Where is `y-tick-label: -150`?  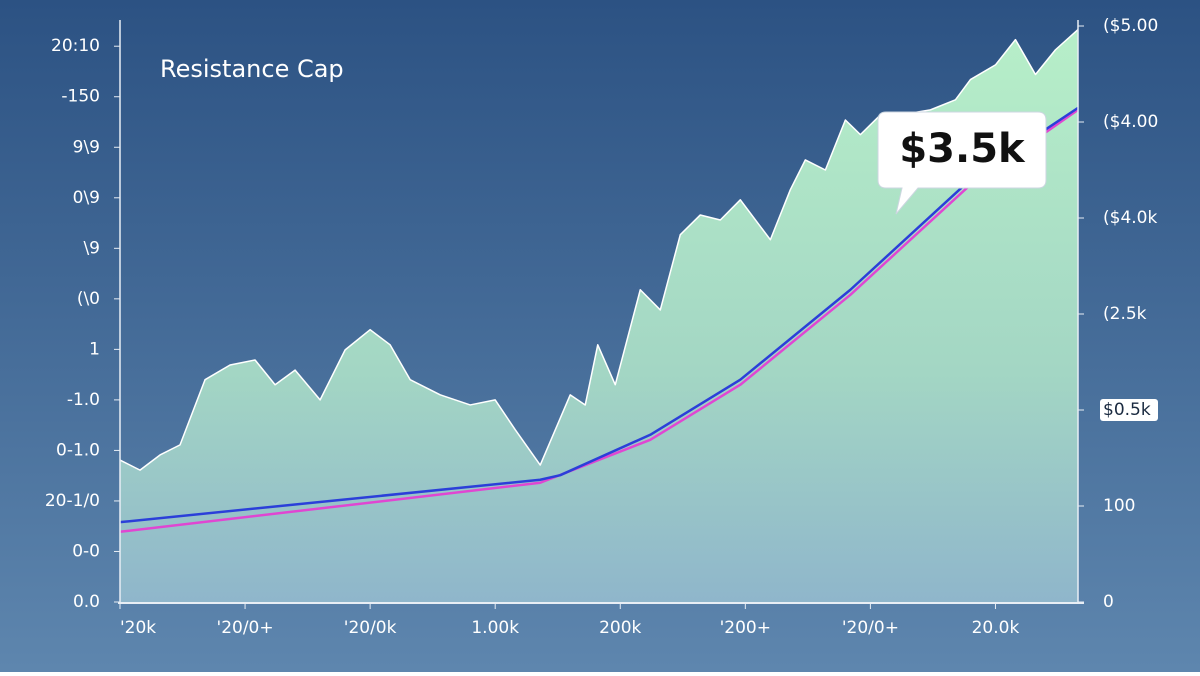 y-tick-label: -150 is located at coordinates (80, 97).